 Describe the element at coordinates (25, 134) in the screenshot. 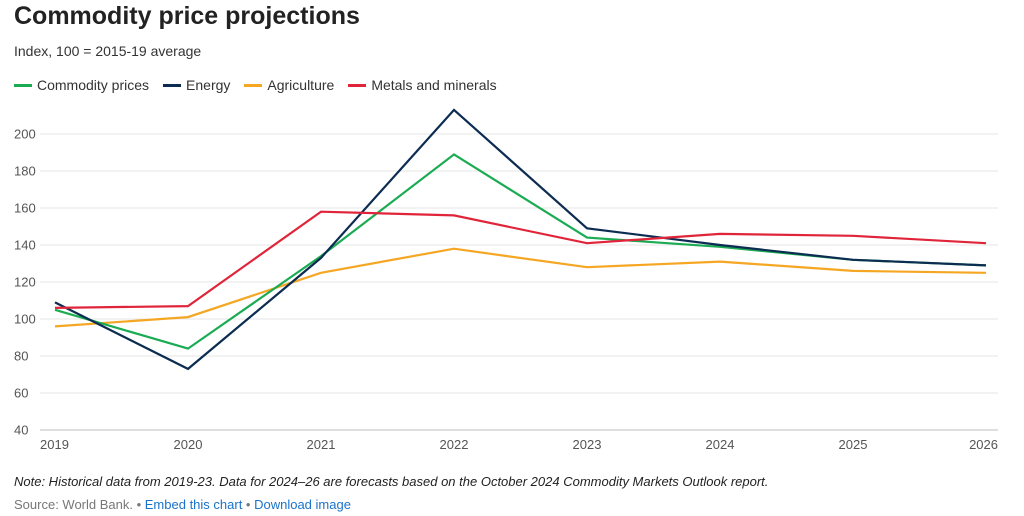

I see `y-tick-label: 200` at that location.